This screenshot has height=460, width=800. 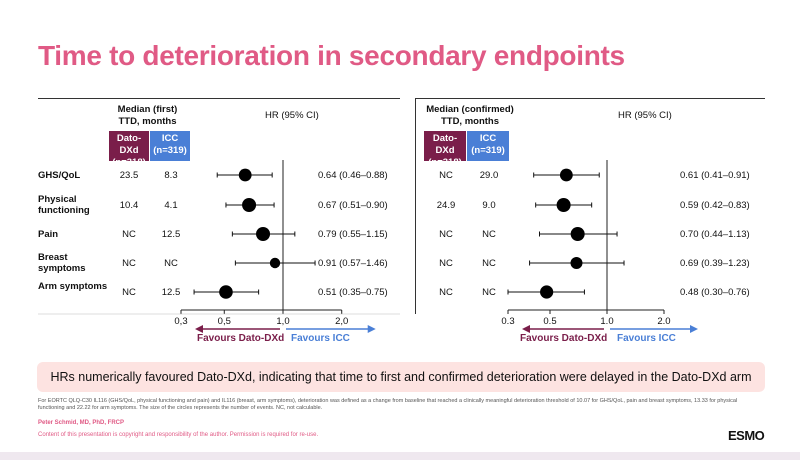 I want to click on left-hr-ci: 0.67 (0.51–0.90), so click(x=353, y=205).